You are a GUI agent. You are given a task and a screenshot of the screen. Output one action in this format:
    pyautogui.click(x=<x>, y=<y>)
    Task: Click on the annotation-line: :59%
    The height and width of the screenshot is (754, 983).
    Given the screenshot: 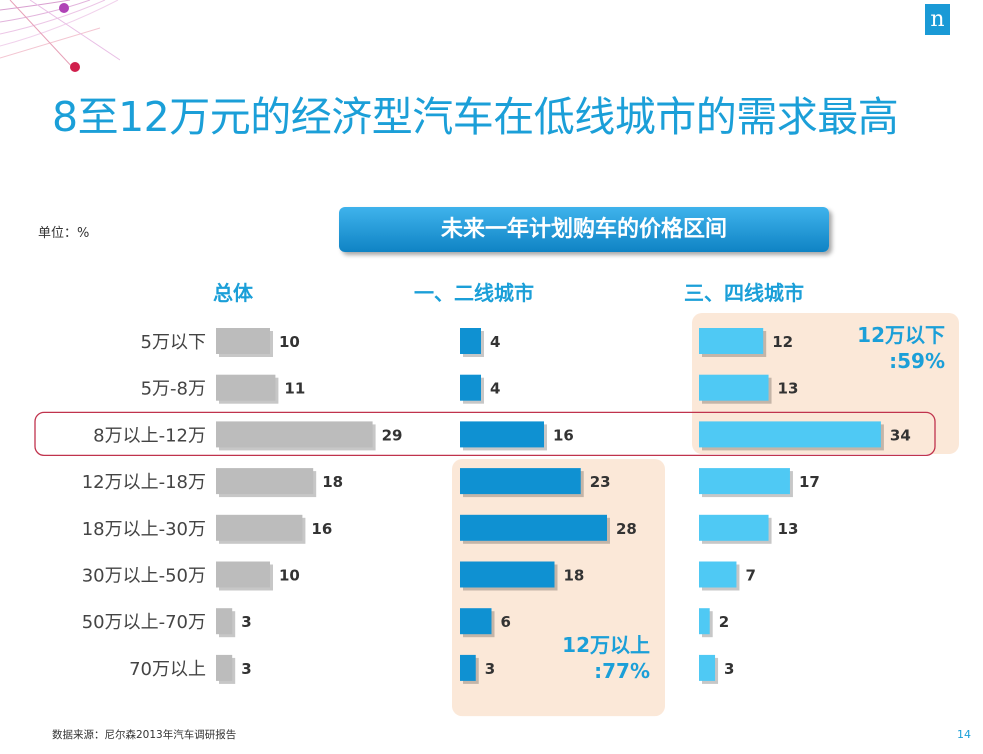 What is the action you would take?
    pyautogui.click(x=917, y=361)
    